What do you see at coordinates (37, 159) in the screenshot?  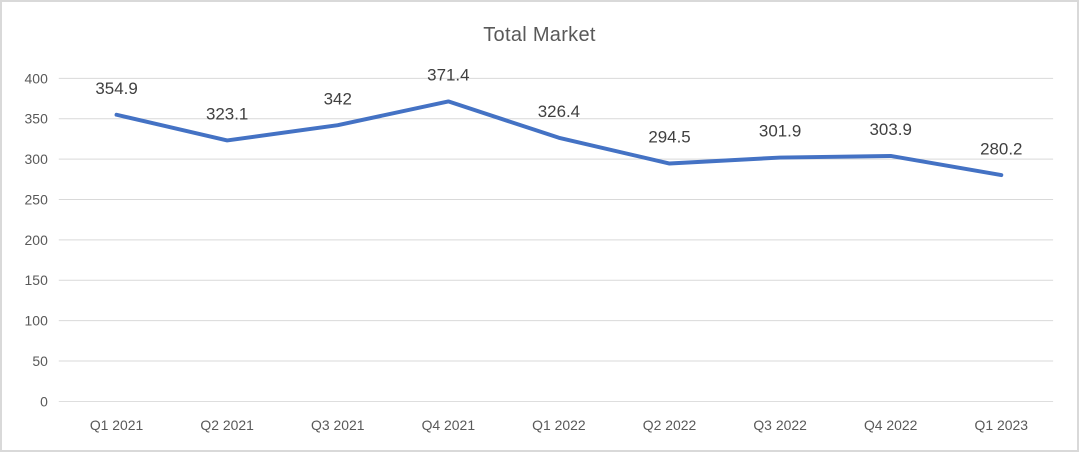 I see `y-axis-tick-label: 300` at bounding box center [37, 159].